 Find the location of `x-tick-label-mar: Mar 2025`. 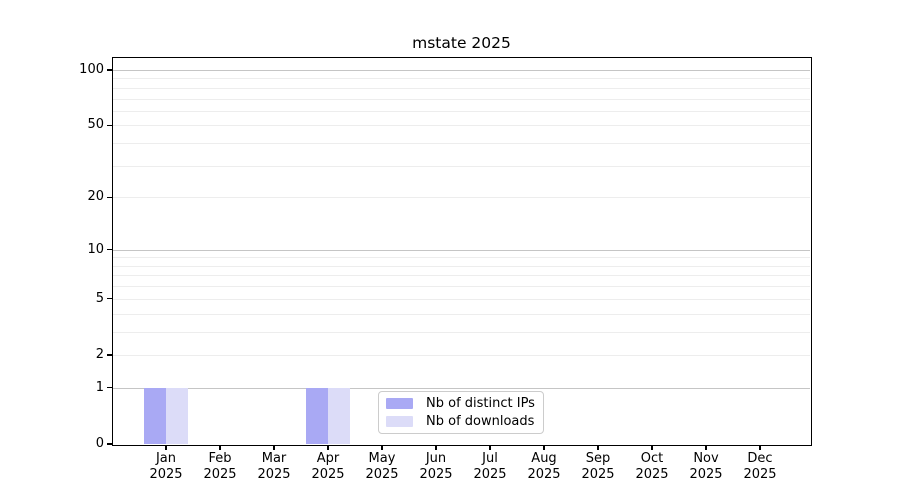

x-tick-label-mar: Mar 2025 is located at coordinates (274, 467).